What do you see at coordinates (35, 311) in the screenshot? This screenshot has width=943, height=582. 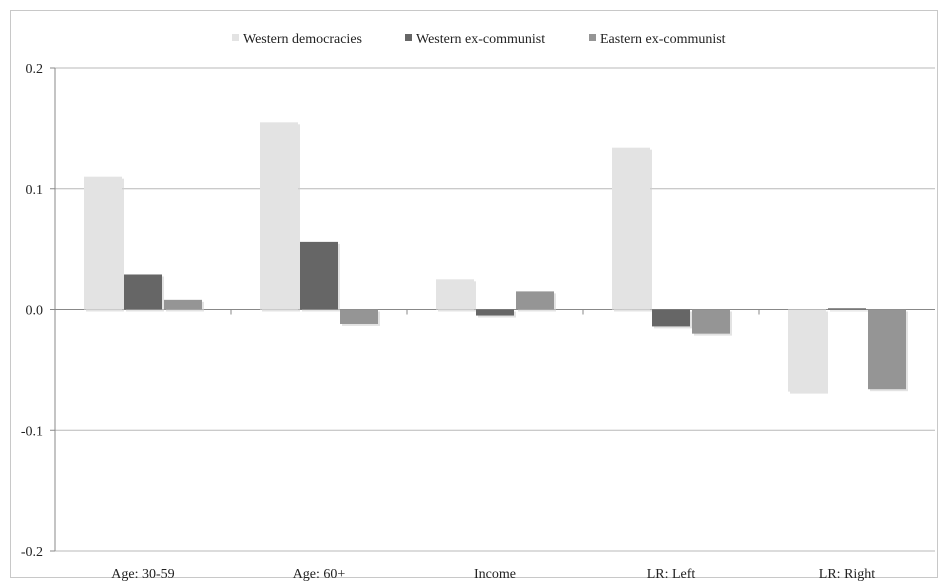 I see `y-tick-label: 0.0` at bounding box center [35, 311].